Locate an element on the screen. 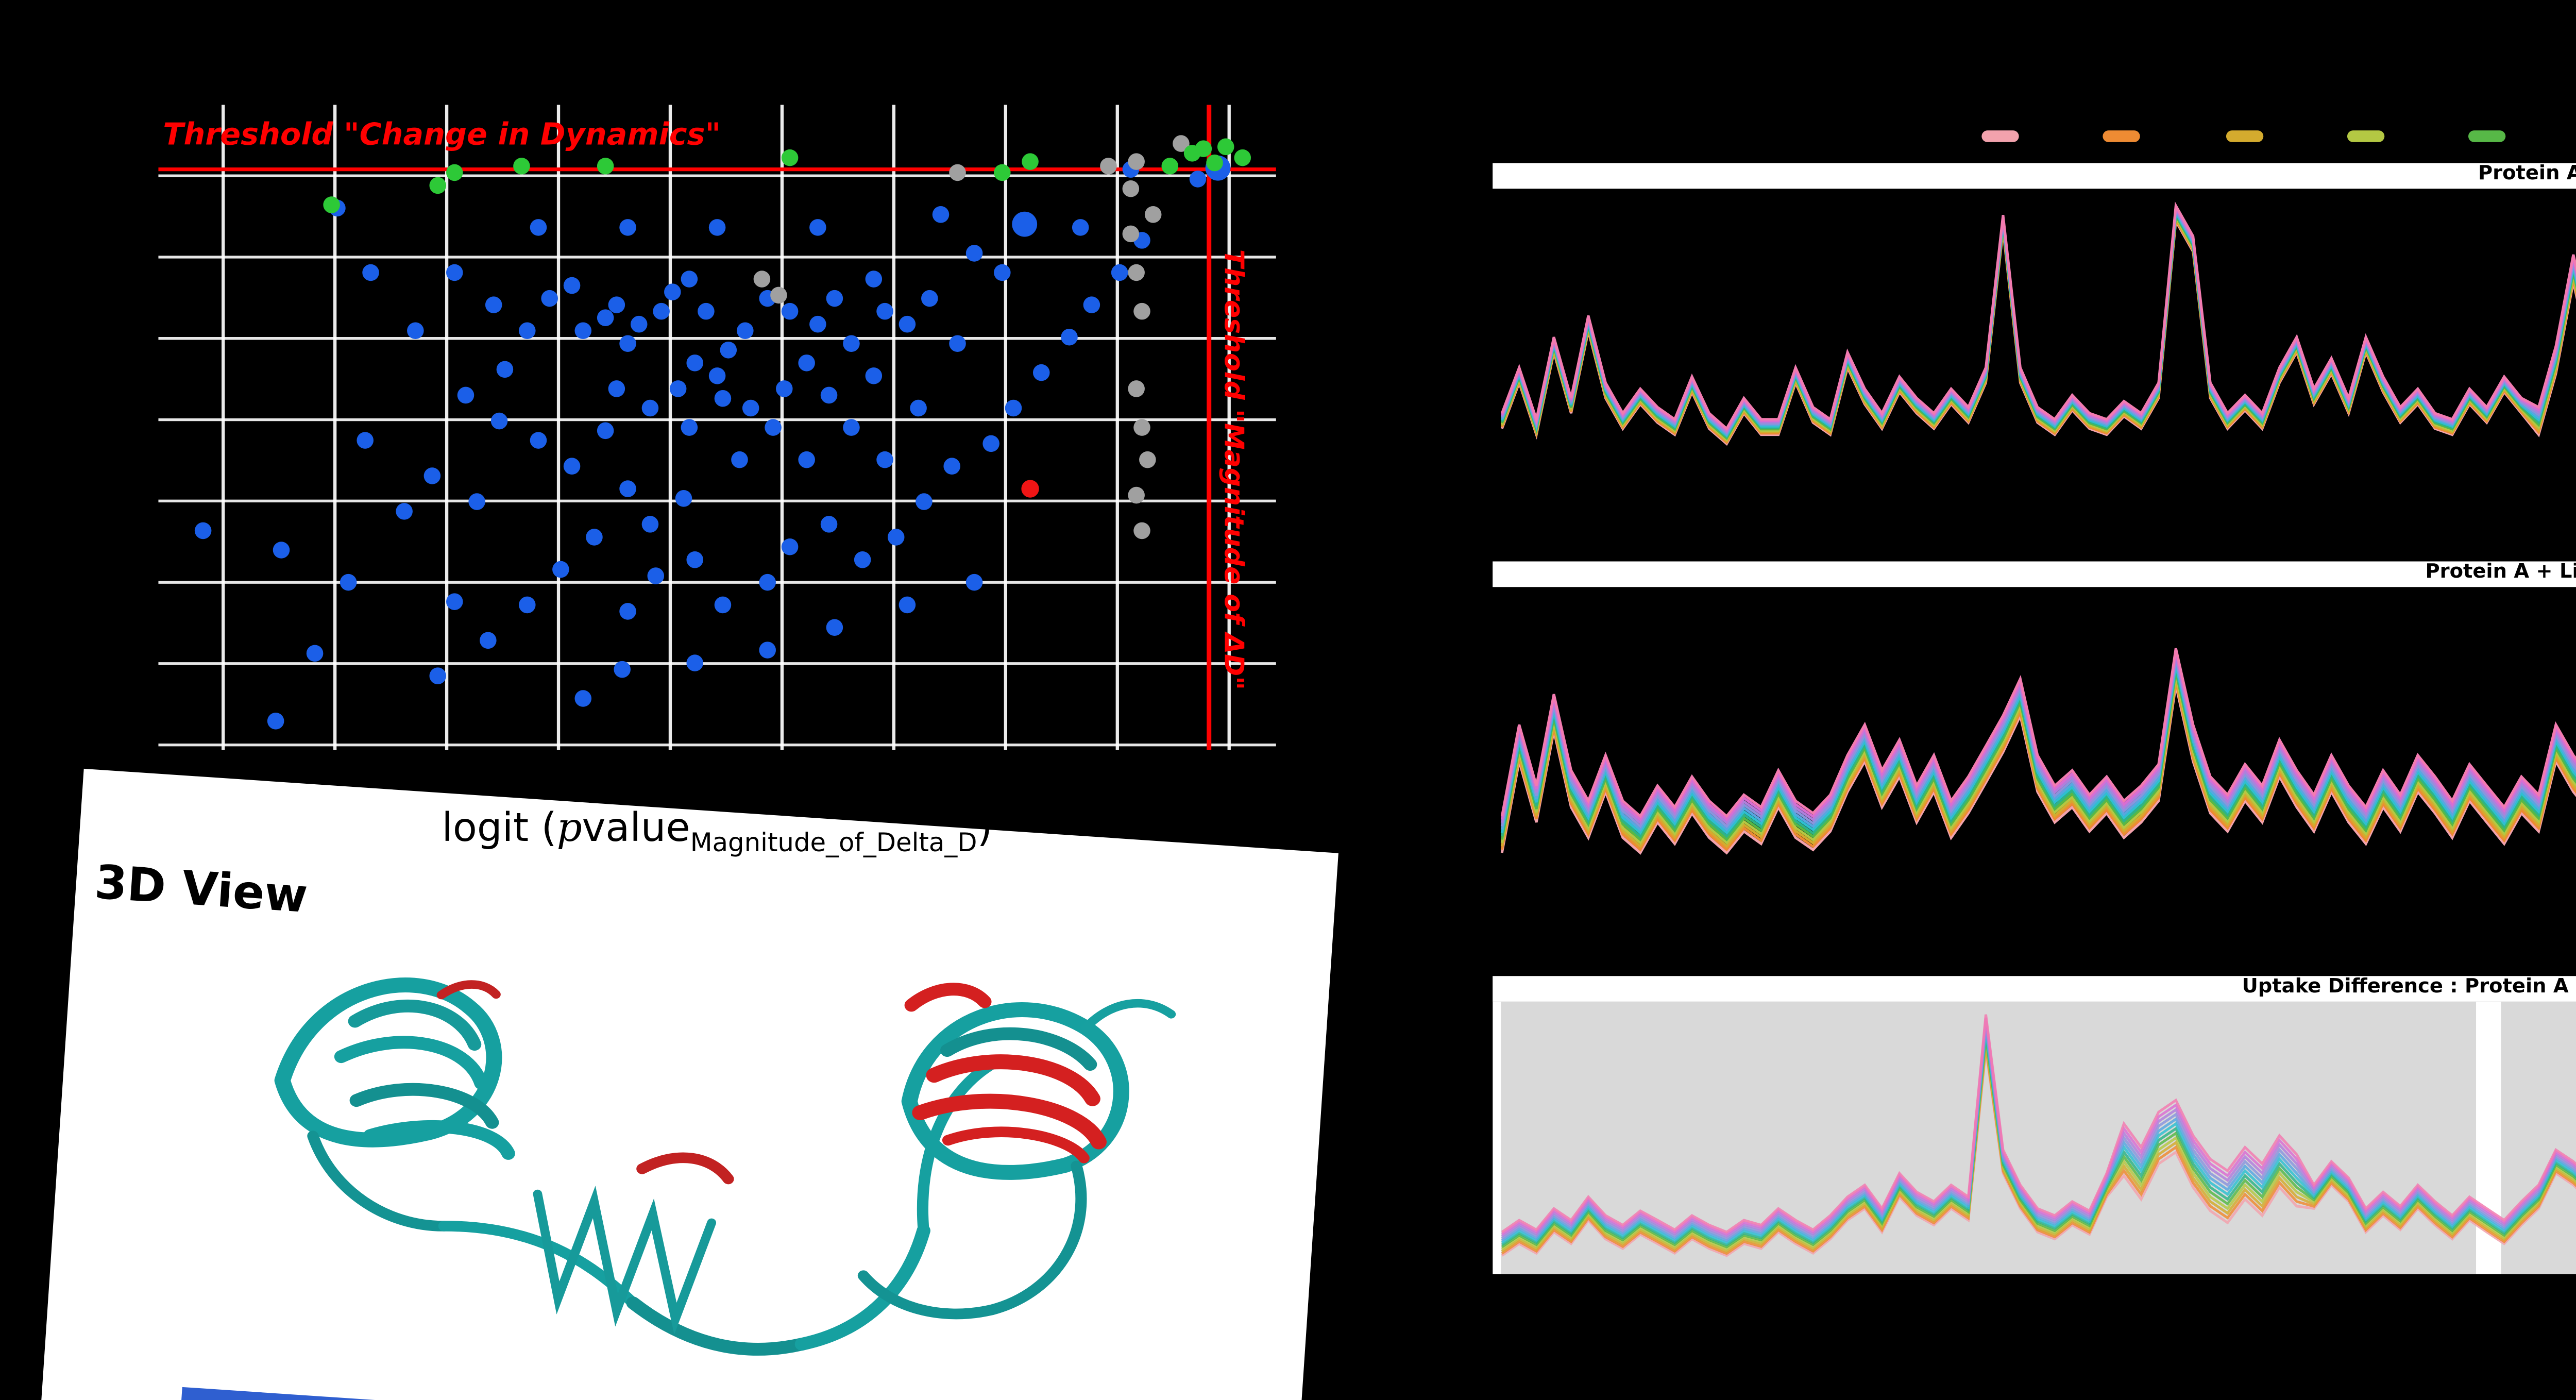 This screenshot has height=1400, width=2576. x-axis-label-sub: Magnitude_of_Delta_D is located at coordinates (833, 843).